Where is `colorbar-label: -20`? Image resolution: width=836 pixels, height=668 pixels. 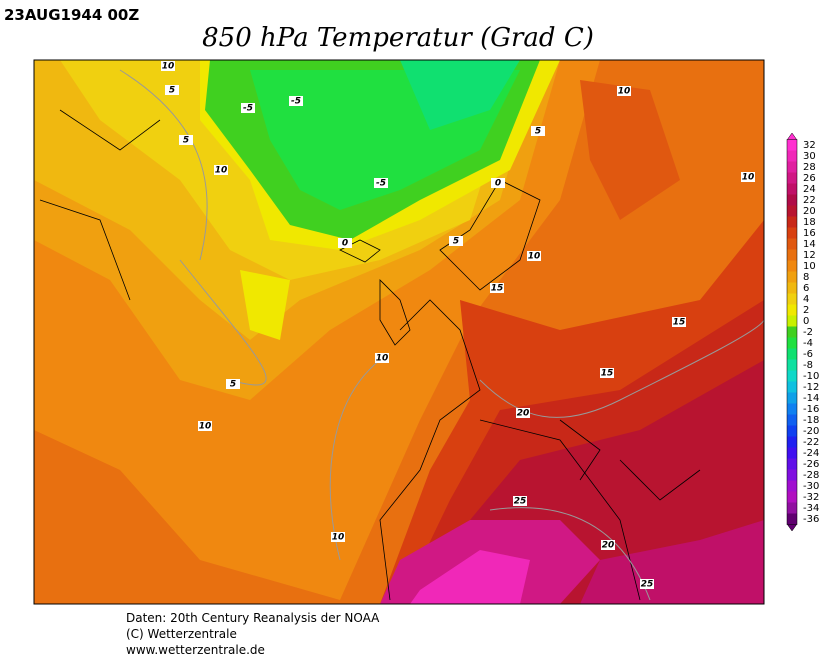 colorbar-label: -20 is located at coordinates (811, 431).